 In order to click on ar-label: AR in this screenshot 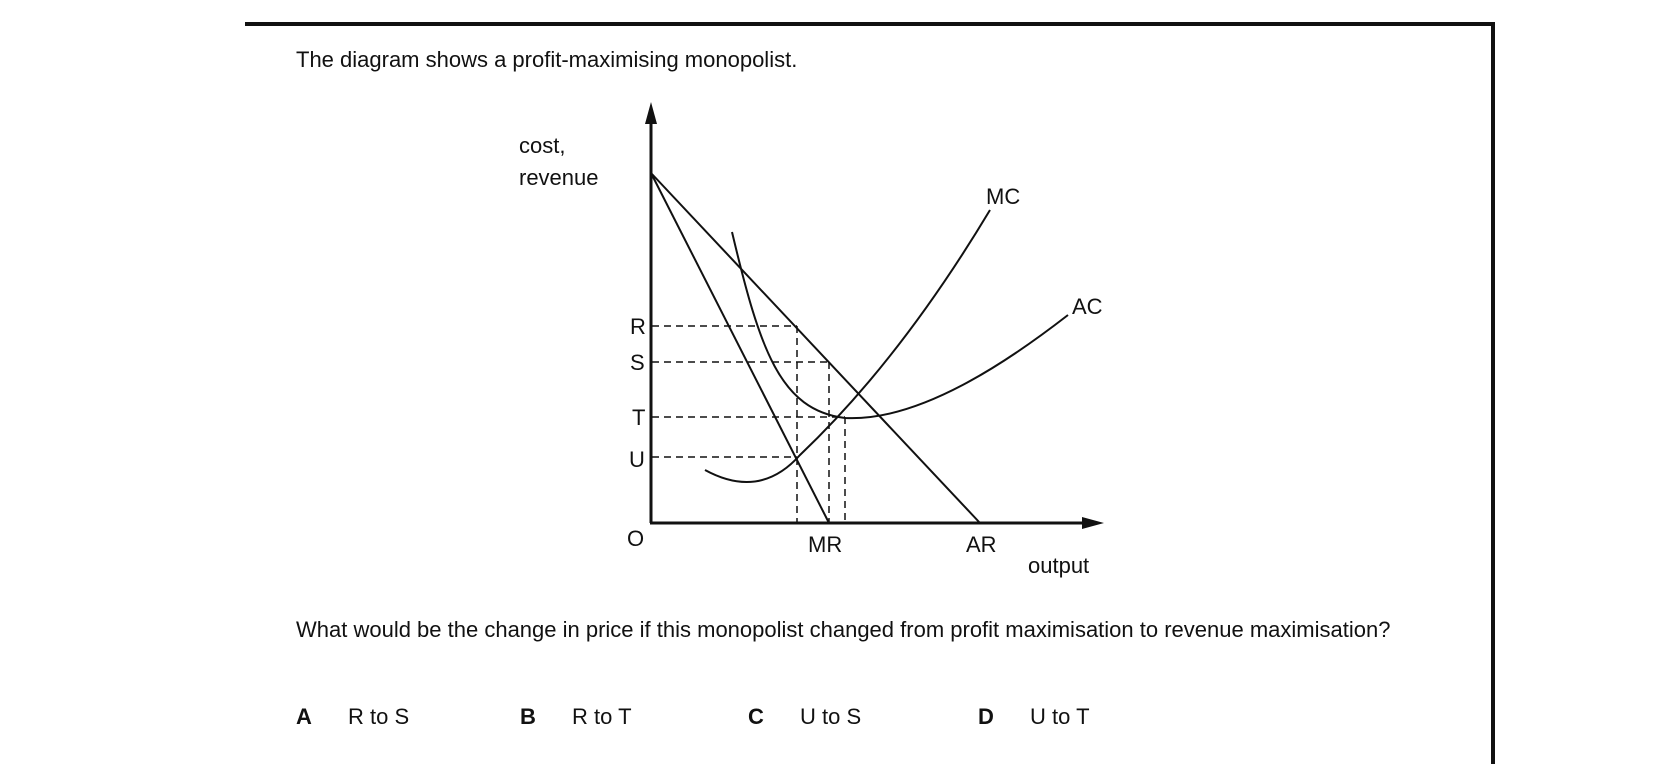, I will do `click(981, 544)`.